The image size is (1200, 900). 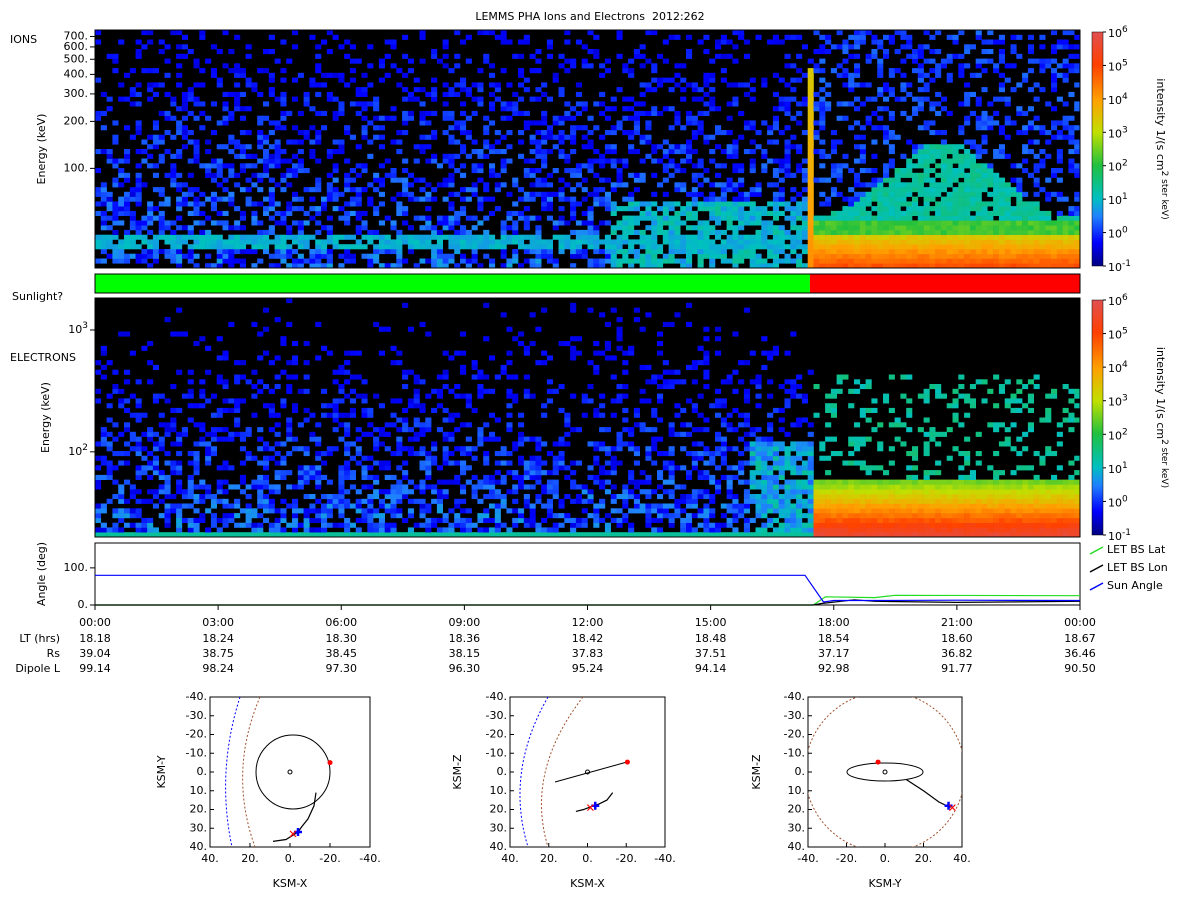 What do you see at coordinates (588, 638) in the screenshot?
I see `ephemeris-value: 18.42` at bounding box center [588, 638].